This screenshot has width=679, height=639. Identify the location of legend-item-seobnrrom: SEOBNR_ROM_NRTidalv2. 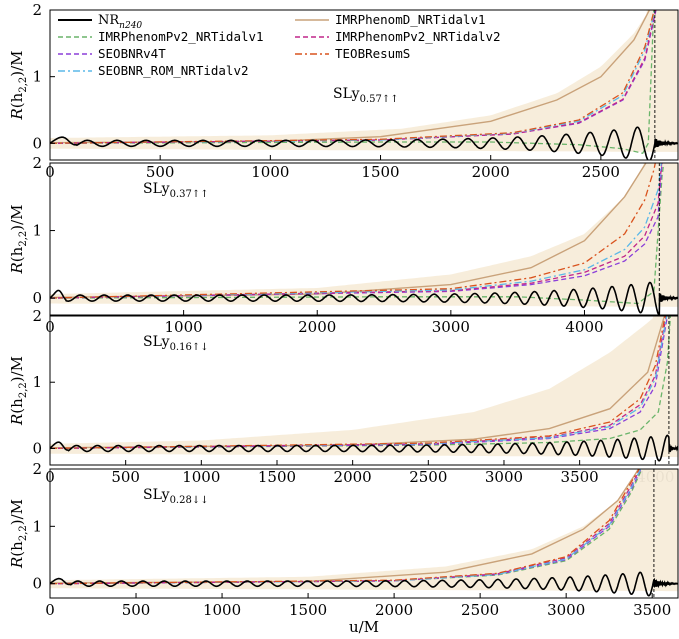
(153, 70).